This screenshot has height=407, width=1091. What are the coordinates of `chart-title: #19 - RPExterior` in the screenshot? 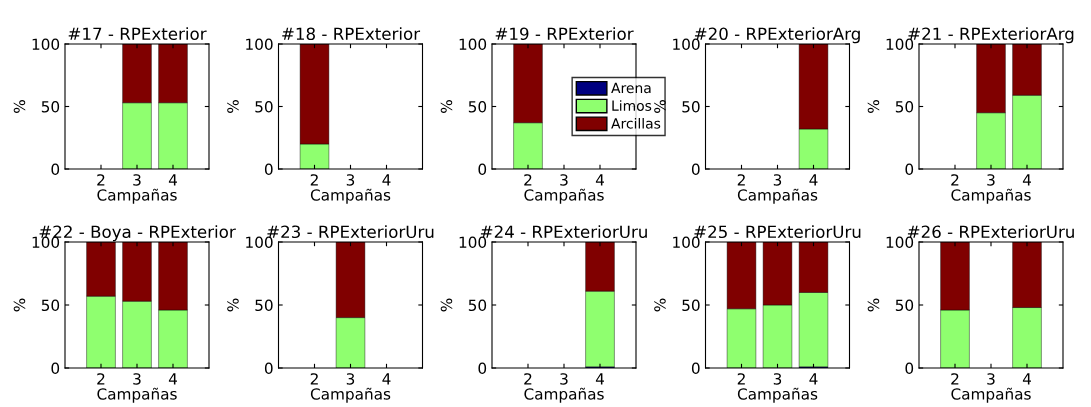 It's located at (564, 34).